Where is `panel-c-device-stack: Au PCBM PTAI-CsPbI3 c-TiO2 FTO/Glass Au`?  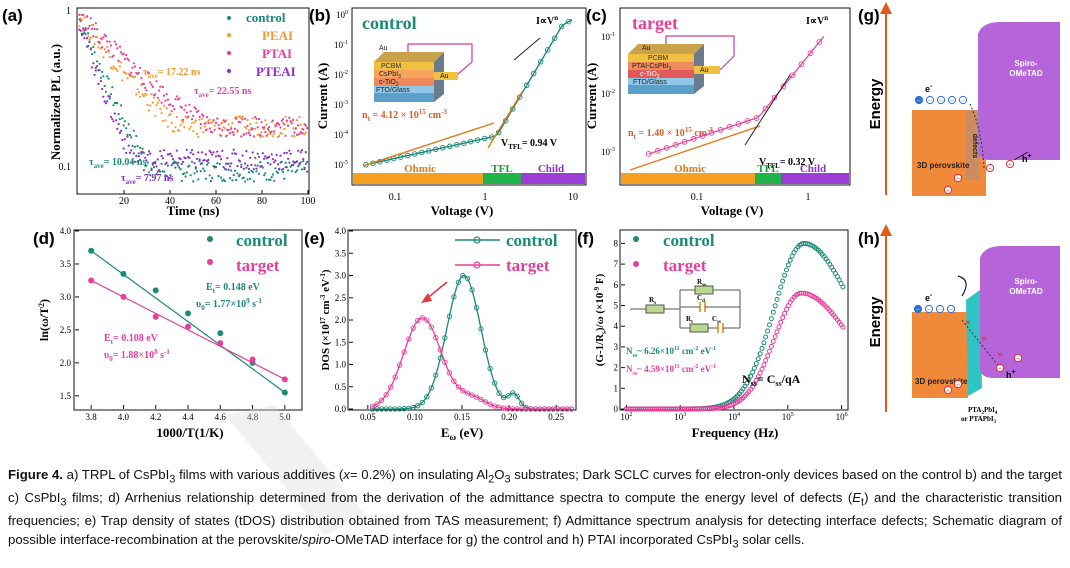
panel-c-device-stack: Au PCBM PTAI-CsPbI3 c-TiO2 FTO/Glass Au is located at coordinates (681, 64).